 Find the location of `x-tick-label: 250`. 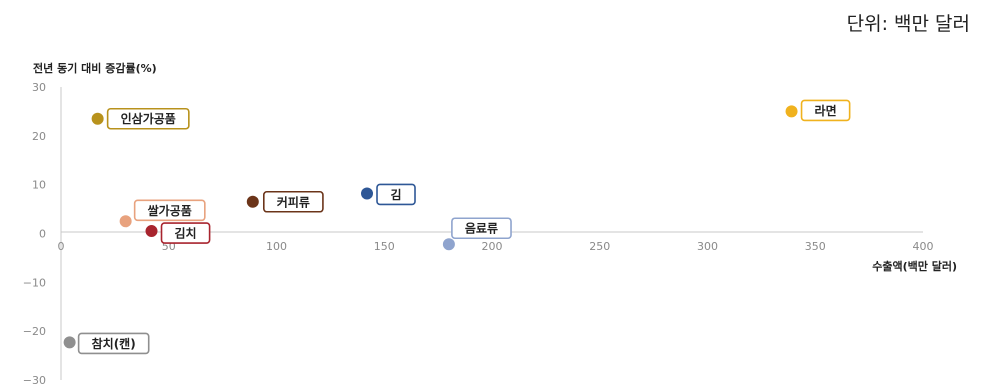

x-tick-label: 250 is located at coordinates (599, 246).